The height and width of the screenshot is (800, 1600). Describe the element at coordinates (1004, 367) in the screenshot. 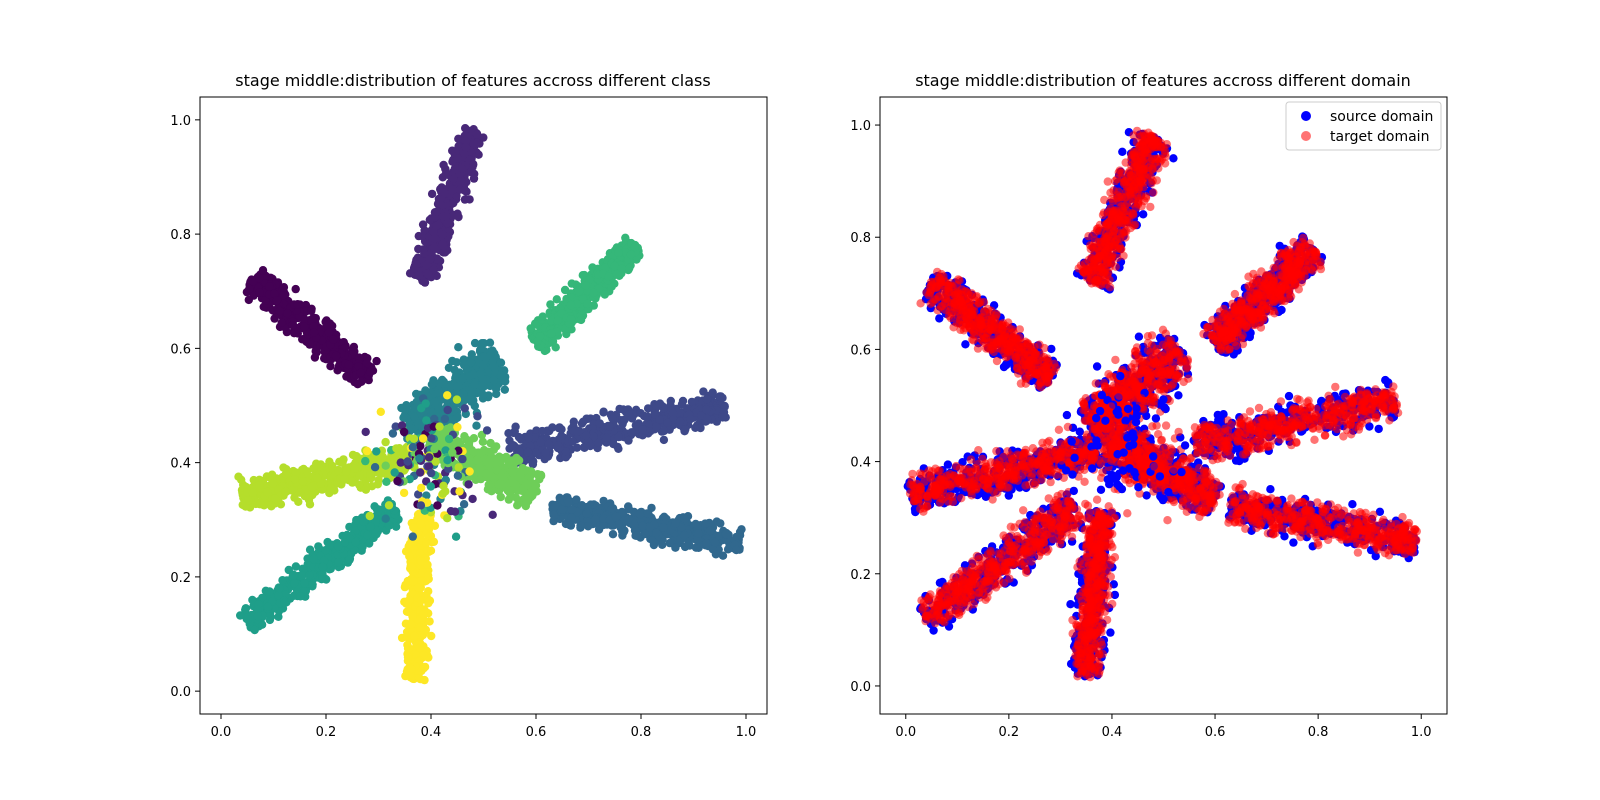

I see `source-domain-point` at that location.